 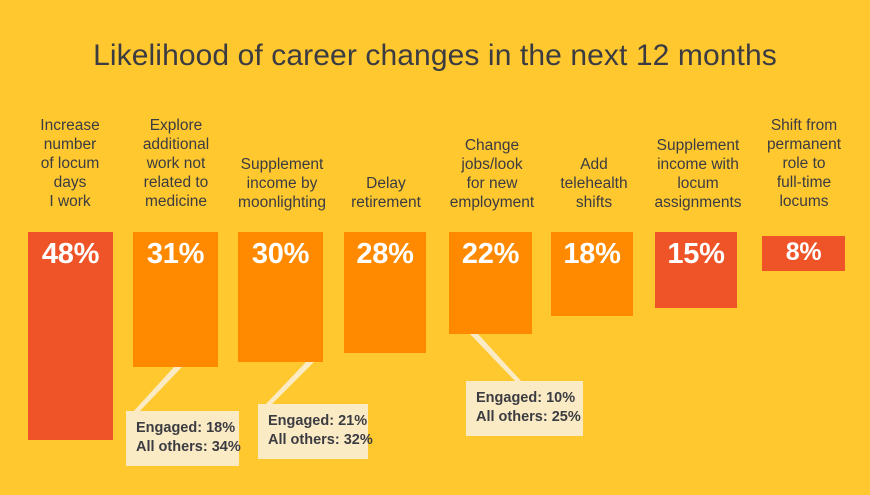 What do you see at coordinates (282, 164) in the screenshot?
I see `bar-label-3-line-1: Supplement` at bounding box center [282, 164].